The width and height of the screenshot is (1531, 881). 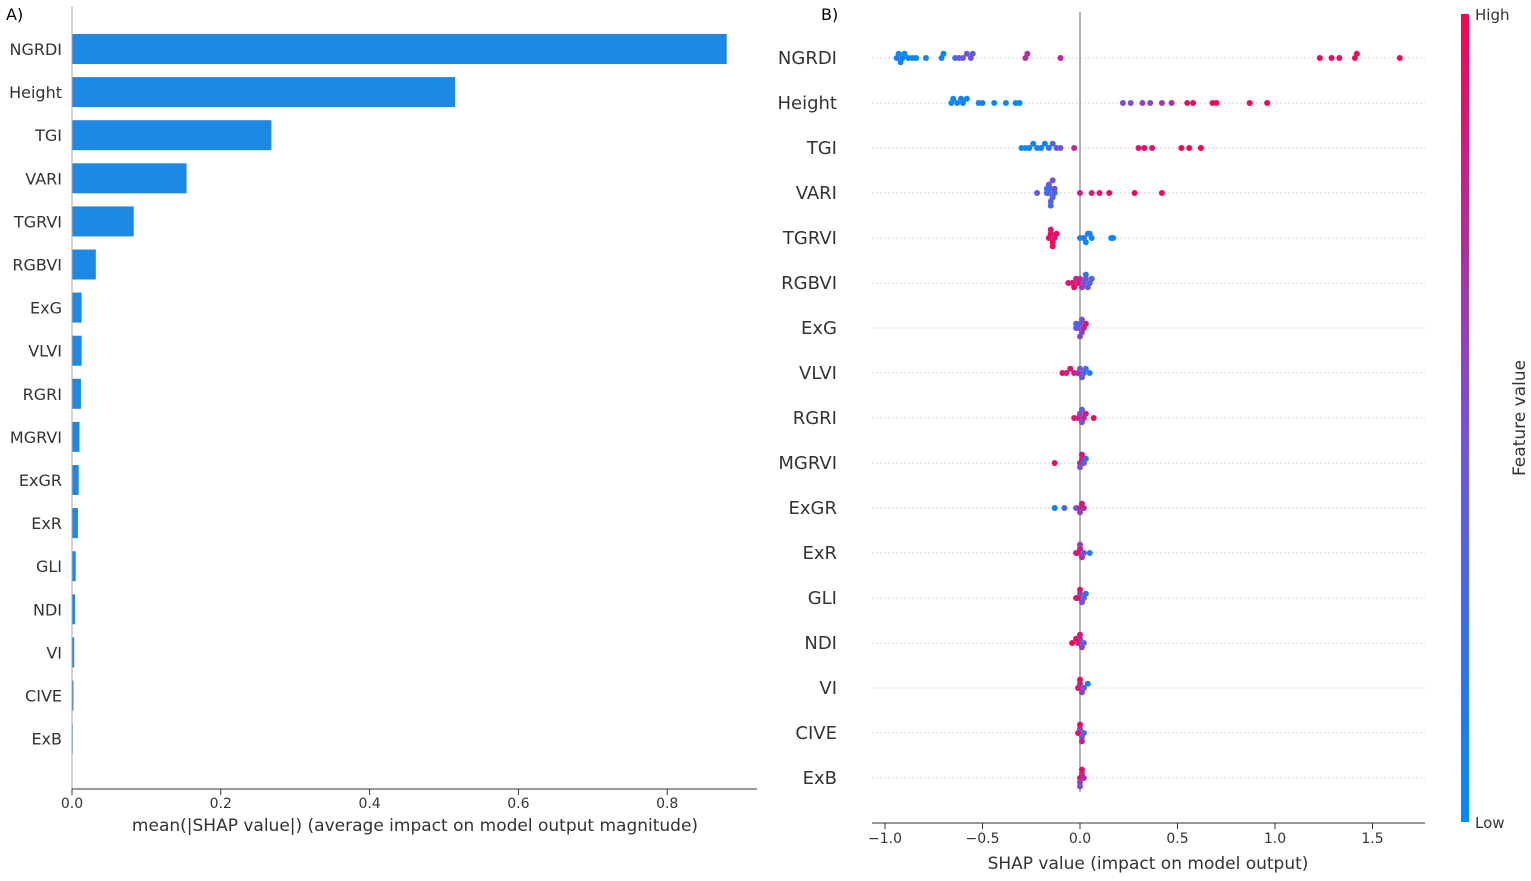 I want to click on panel-b-label: B), so click(x=829, y=14).